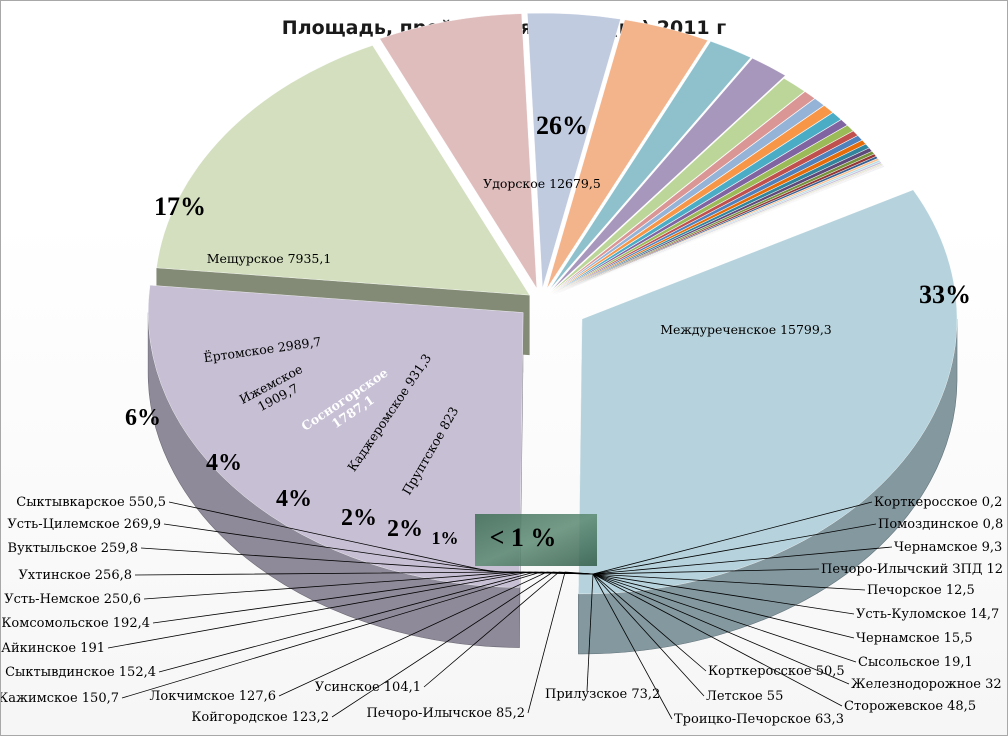 The image size is (1008, 736). I want to click on data-label-17: Кажимское 150,7, so click(60, 698).